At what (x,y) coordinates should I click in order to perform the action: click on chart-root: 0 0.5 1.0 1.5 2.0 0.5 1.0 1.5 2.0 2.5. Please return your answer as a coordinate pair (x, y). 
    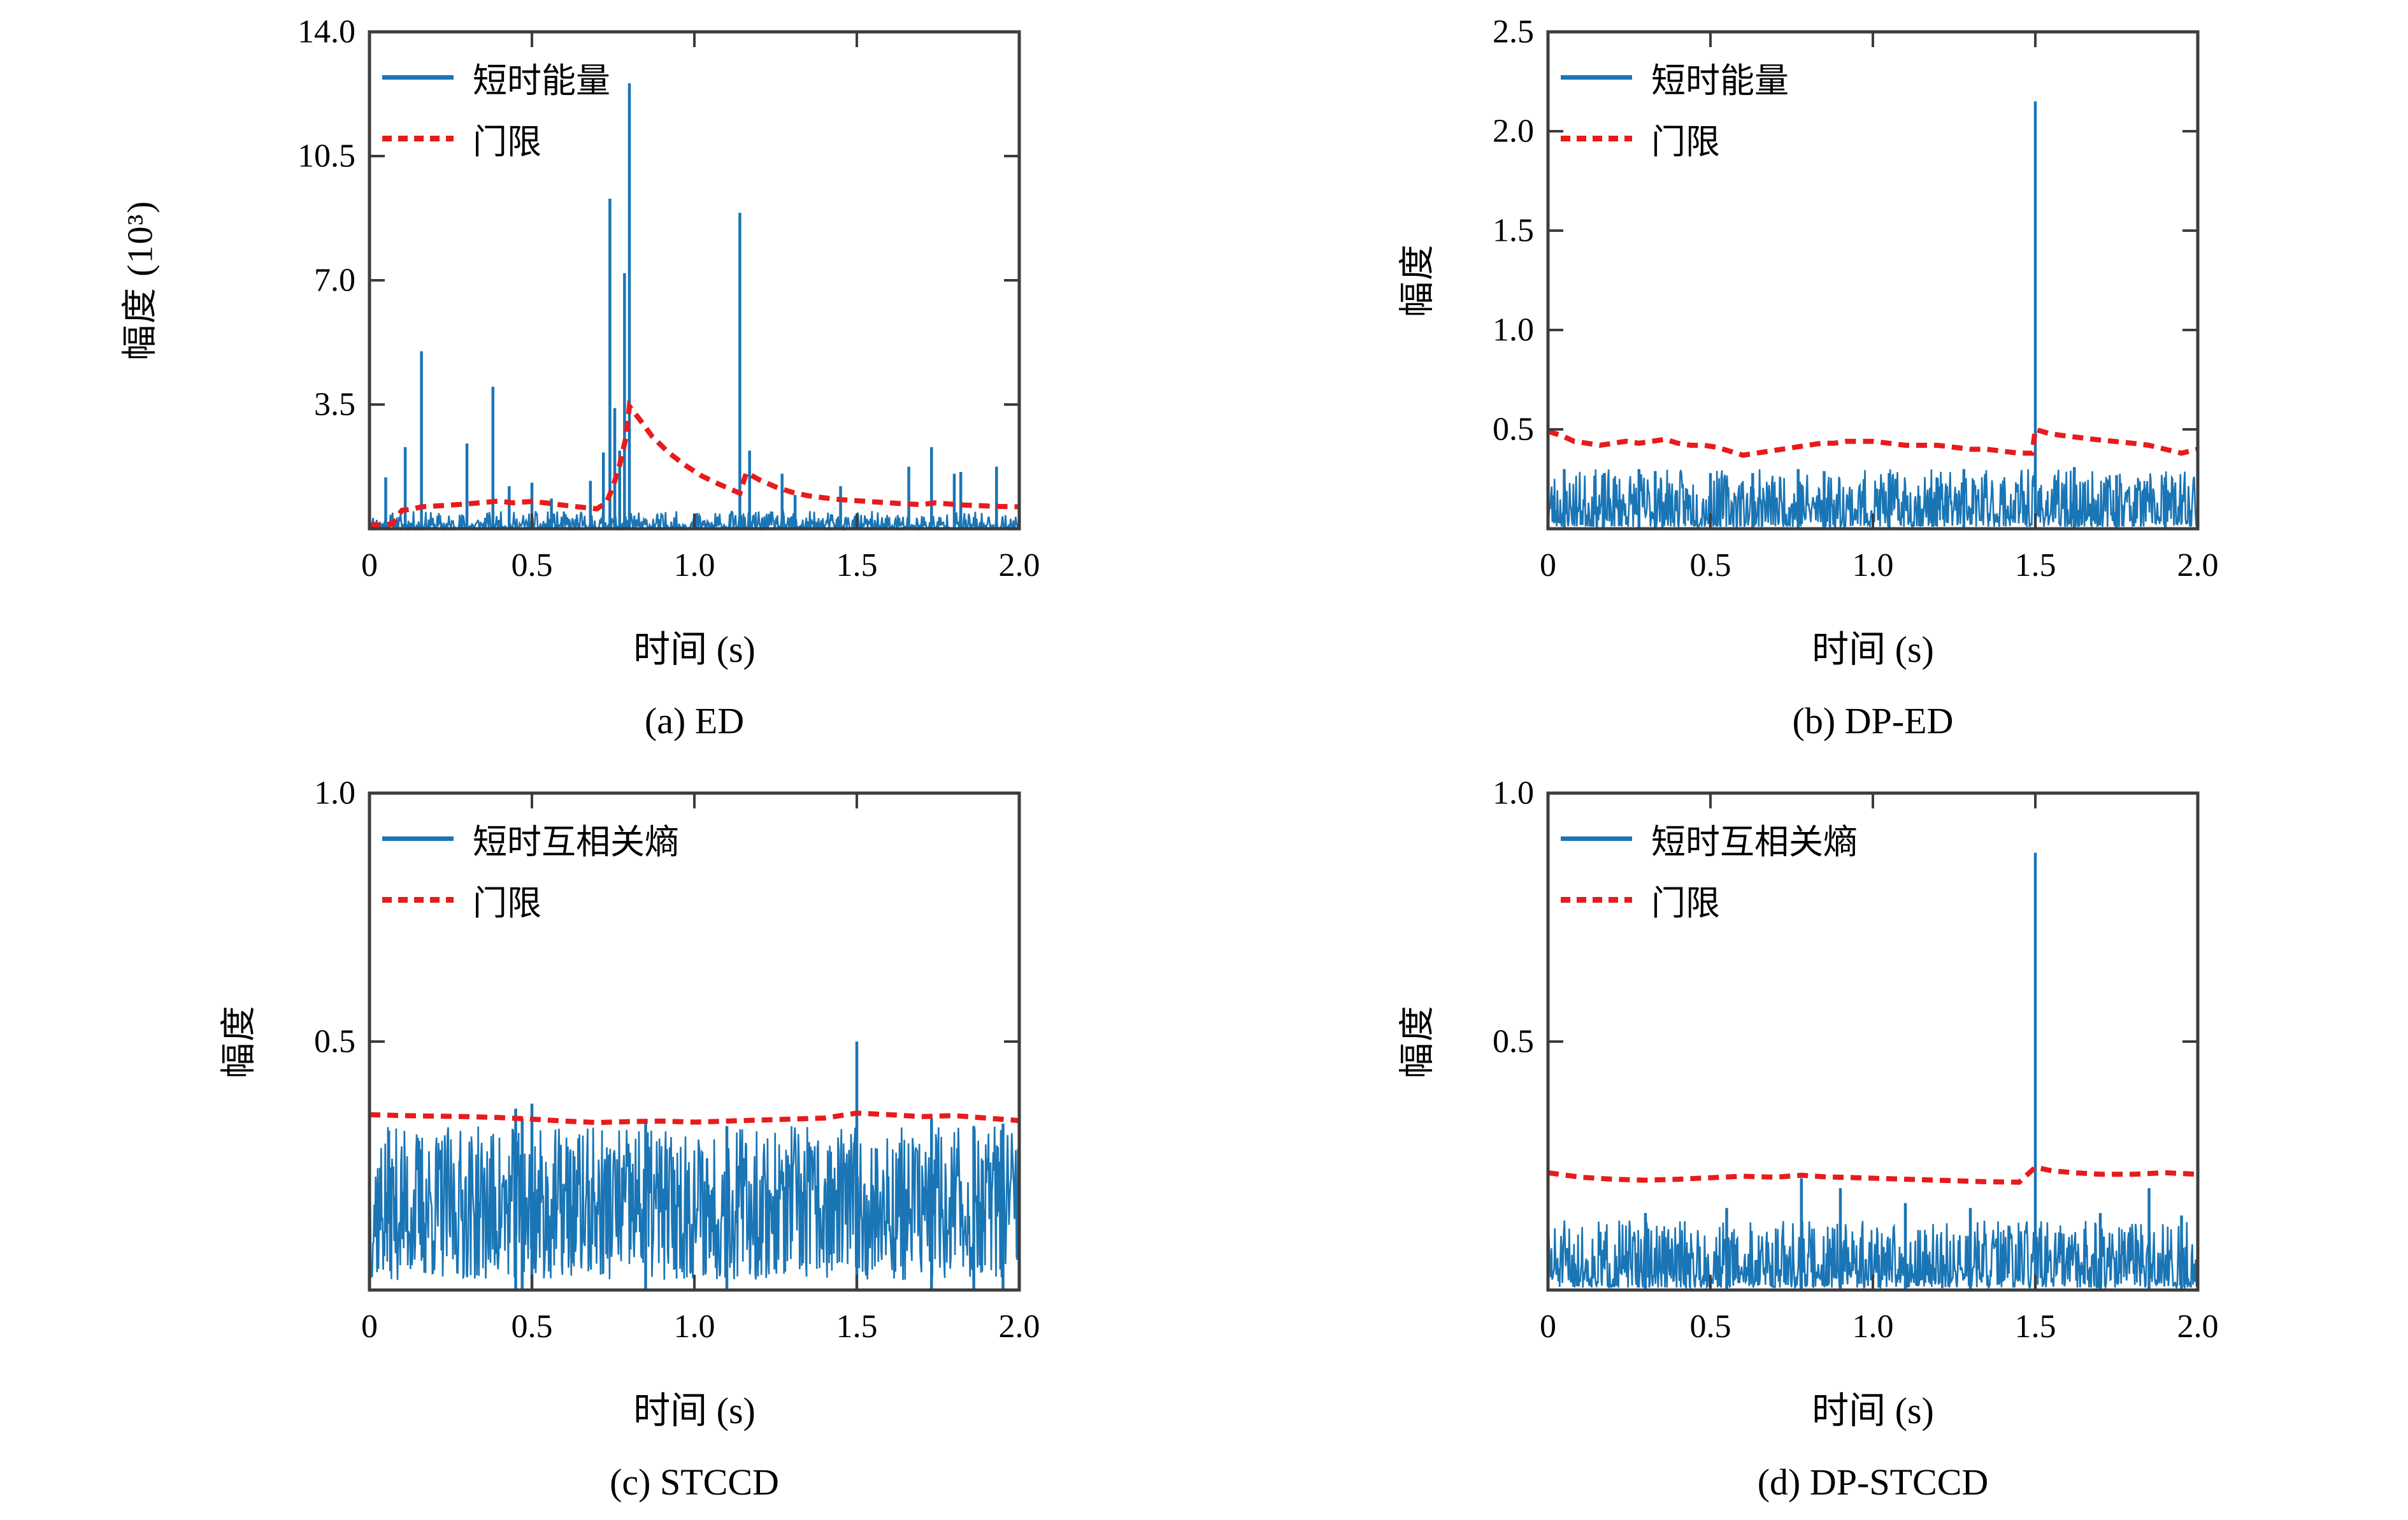
    Looking at the image, I should click on (1856, 299).